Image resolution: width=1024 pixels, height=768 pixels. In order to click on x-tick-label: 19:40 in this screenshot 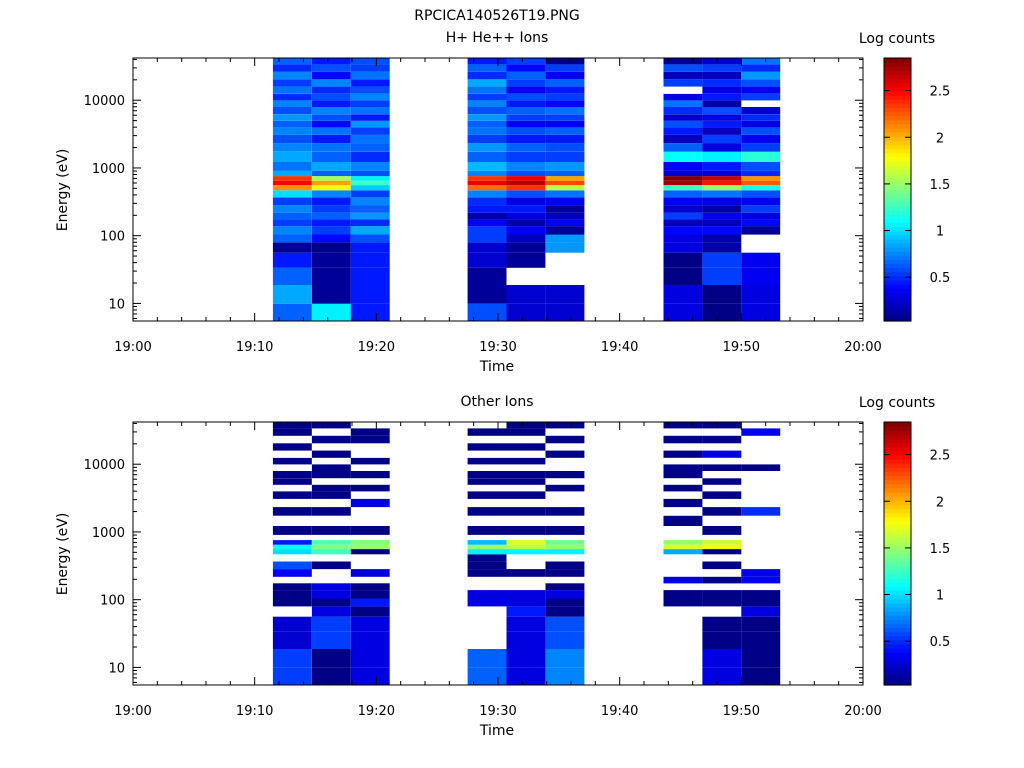, I will do `click(619, 711)`.